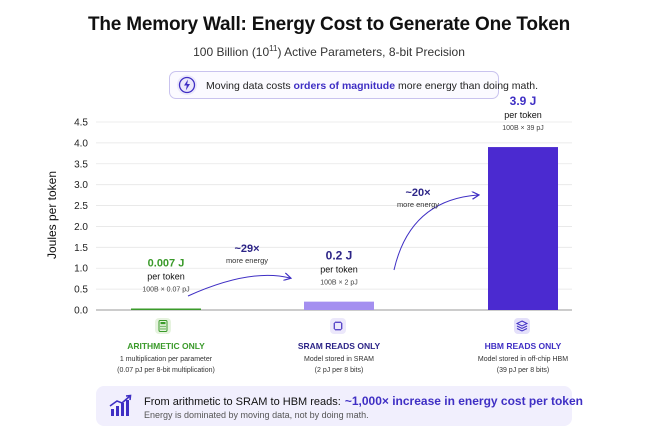 The image size is (658, 440). What do you see at coordinates (165, 290) in the screenshot?
I see `bar-formula-label: 100B × 0.07 pJ` at bounding box center [165, 290].